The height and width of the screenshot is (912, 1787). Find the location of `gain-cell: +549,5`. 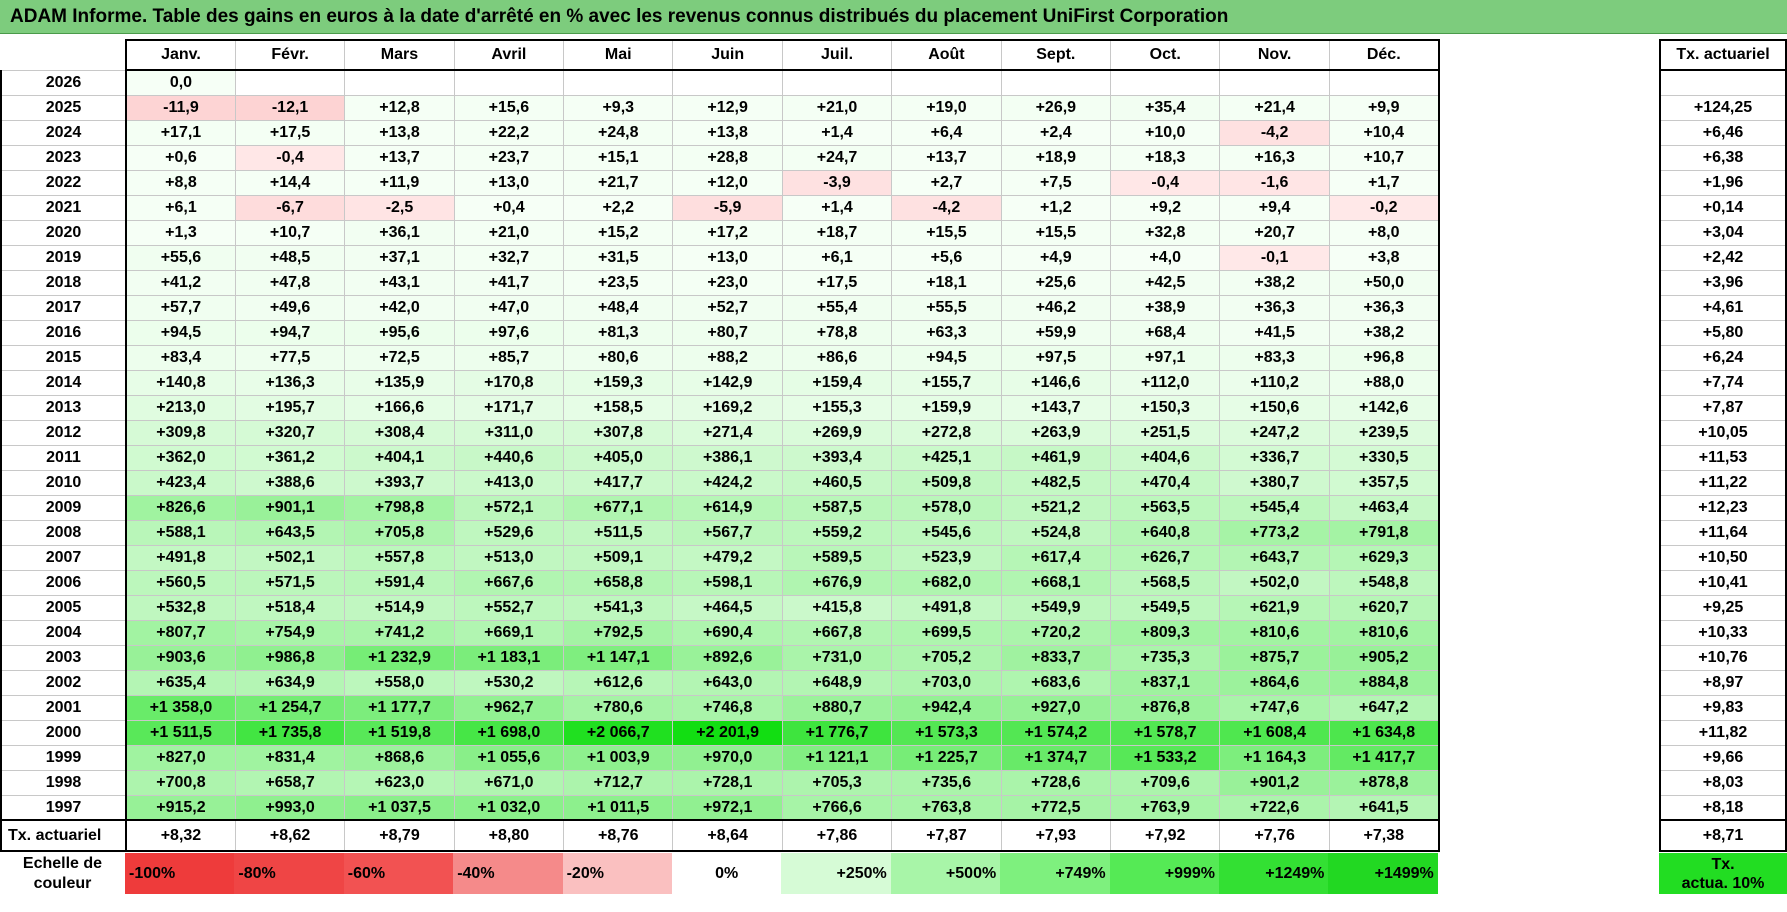

gain-cell: +549,5 is located at coordinates (1165, 607).